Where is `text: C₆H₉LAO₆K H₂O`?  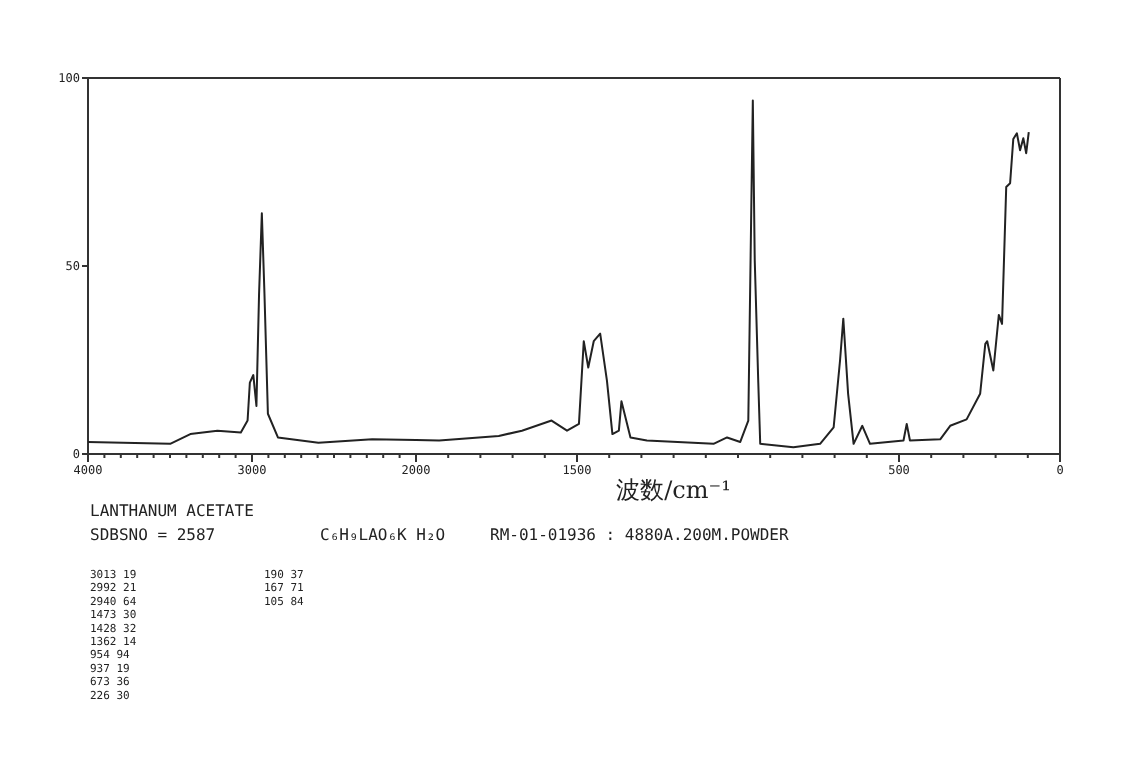
text: C₆H₉LAO₆K H₂O is located at coordinates (383, 535).